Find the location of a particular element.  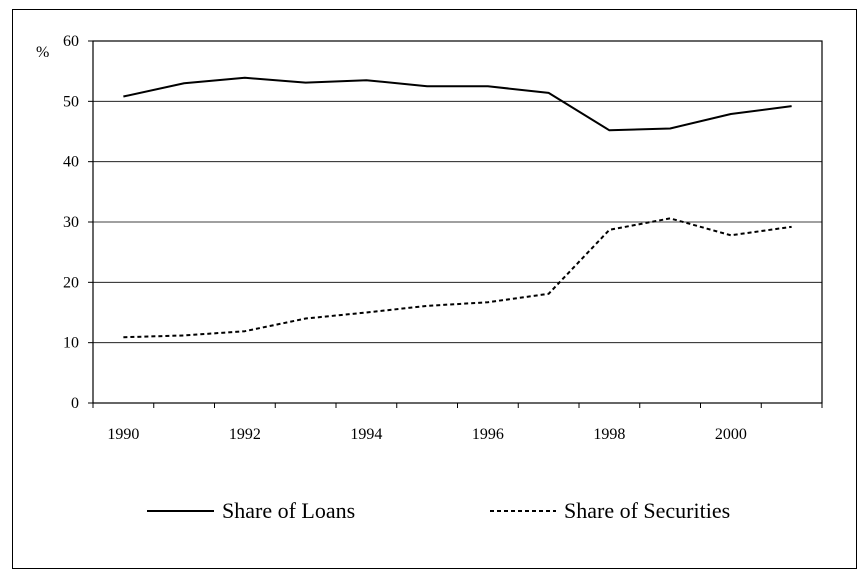

y-tick-label: 0 is located at coordinates (75, 403).